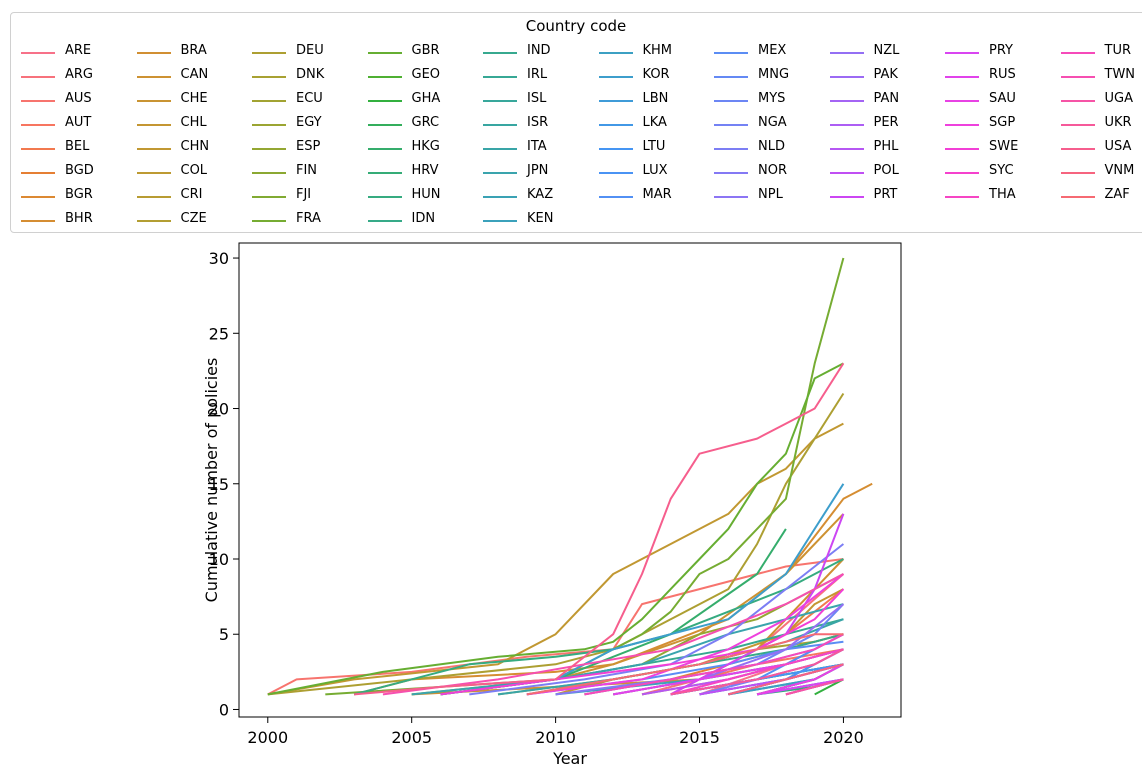 The height and width of the screenshot is (767, 1142). What do you see at coordinates (310, 53) in the screenshot?
I see `legend-item-deu: DEU` at bounding box center [310, 53].